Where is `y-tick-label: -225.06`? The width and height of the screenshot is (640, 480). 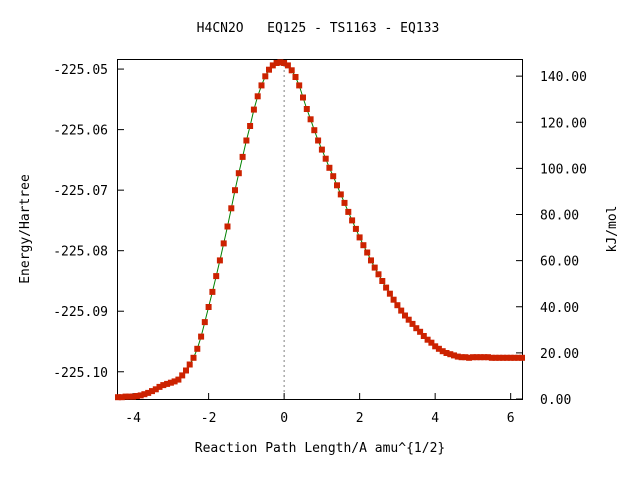
y-tick-label: -225.06 is located at coordinates (80, 131).